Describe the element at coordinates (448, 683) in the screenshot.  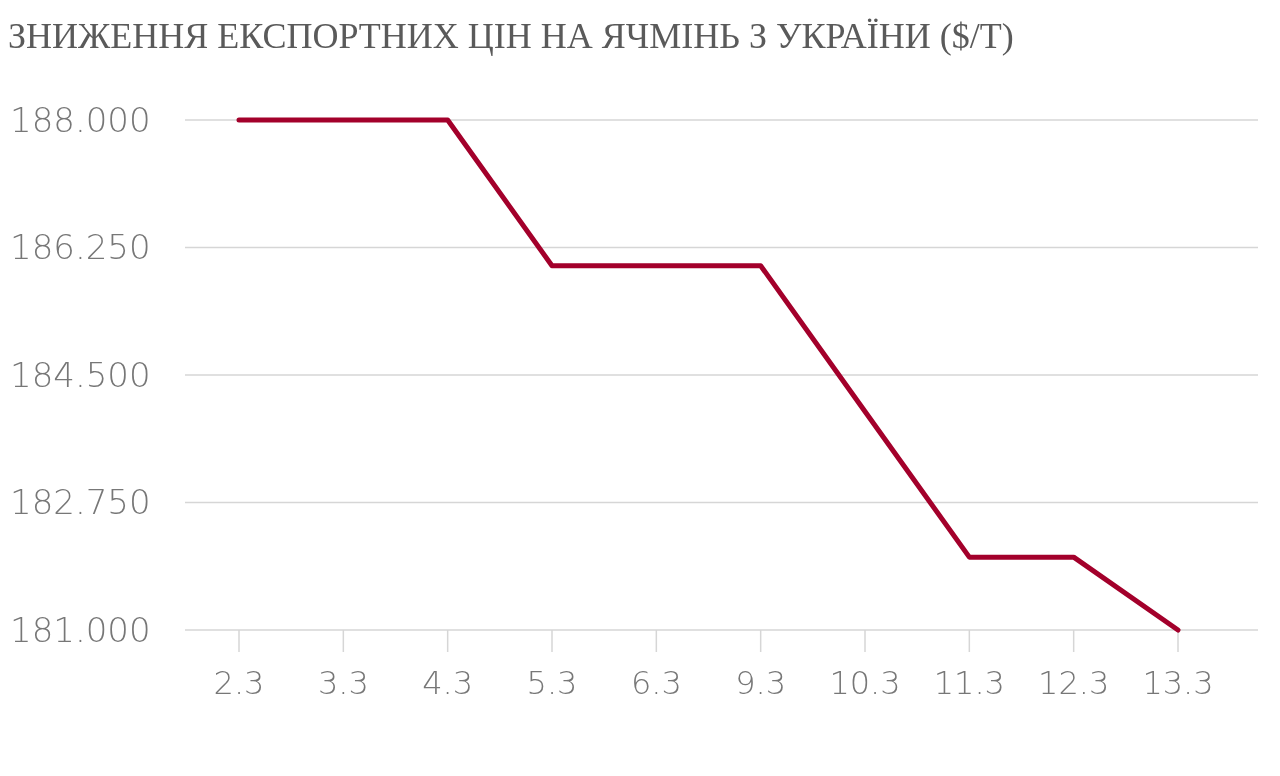
I see `x-tick-label: 4.3` at that location.